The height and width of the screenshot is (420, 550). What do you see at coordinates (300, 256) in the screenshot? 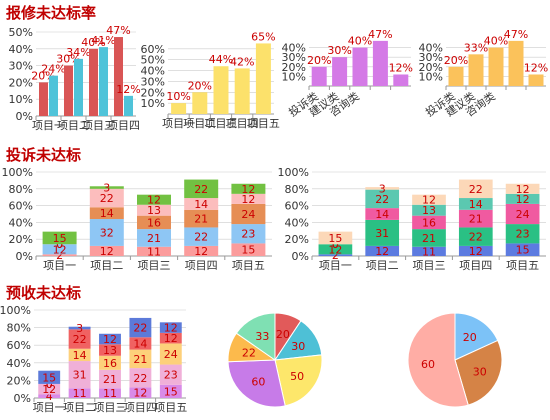
I see `y-tick-label: 0%` at bounding box center [300, 256].